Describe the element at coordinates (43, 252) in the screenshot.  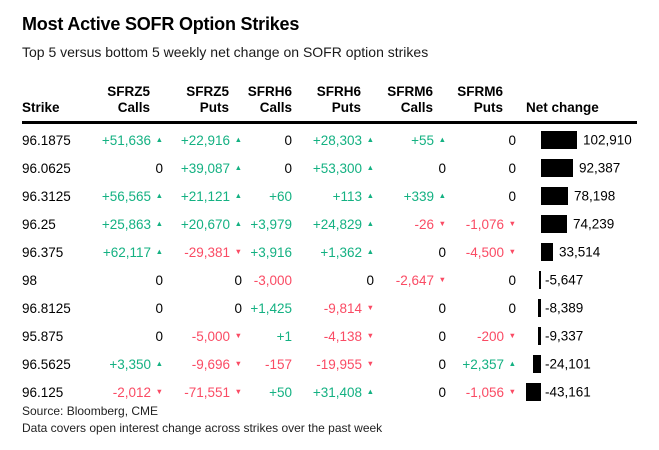
I see `strike-value: 96.375` at that location.